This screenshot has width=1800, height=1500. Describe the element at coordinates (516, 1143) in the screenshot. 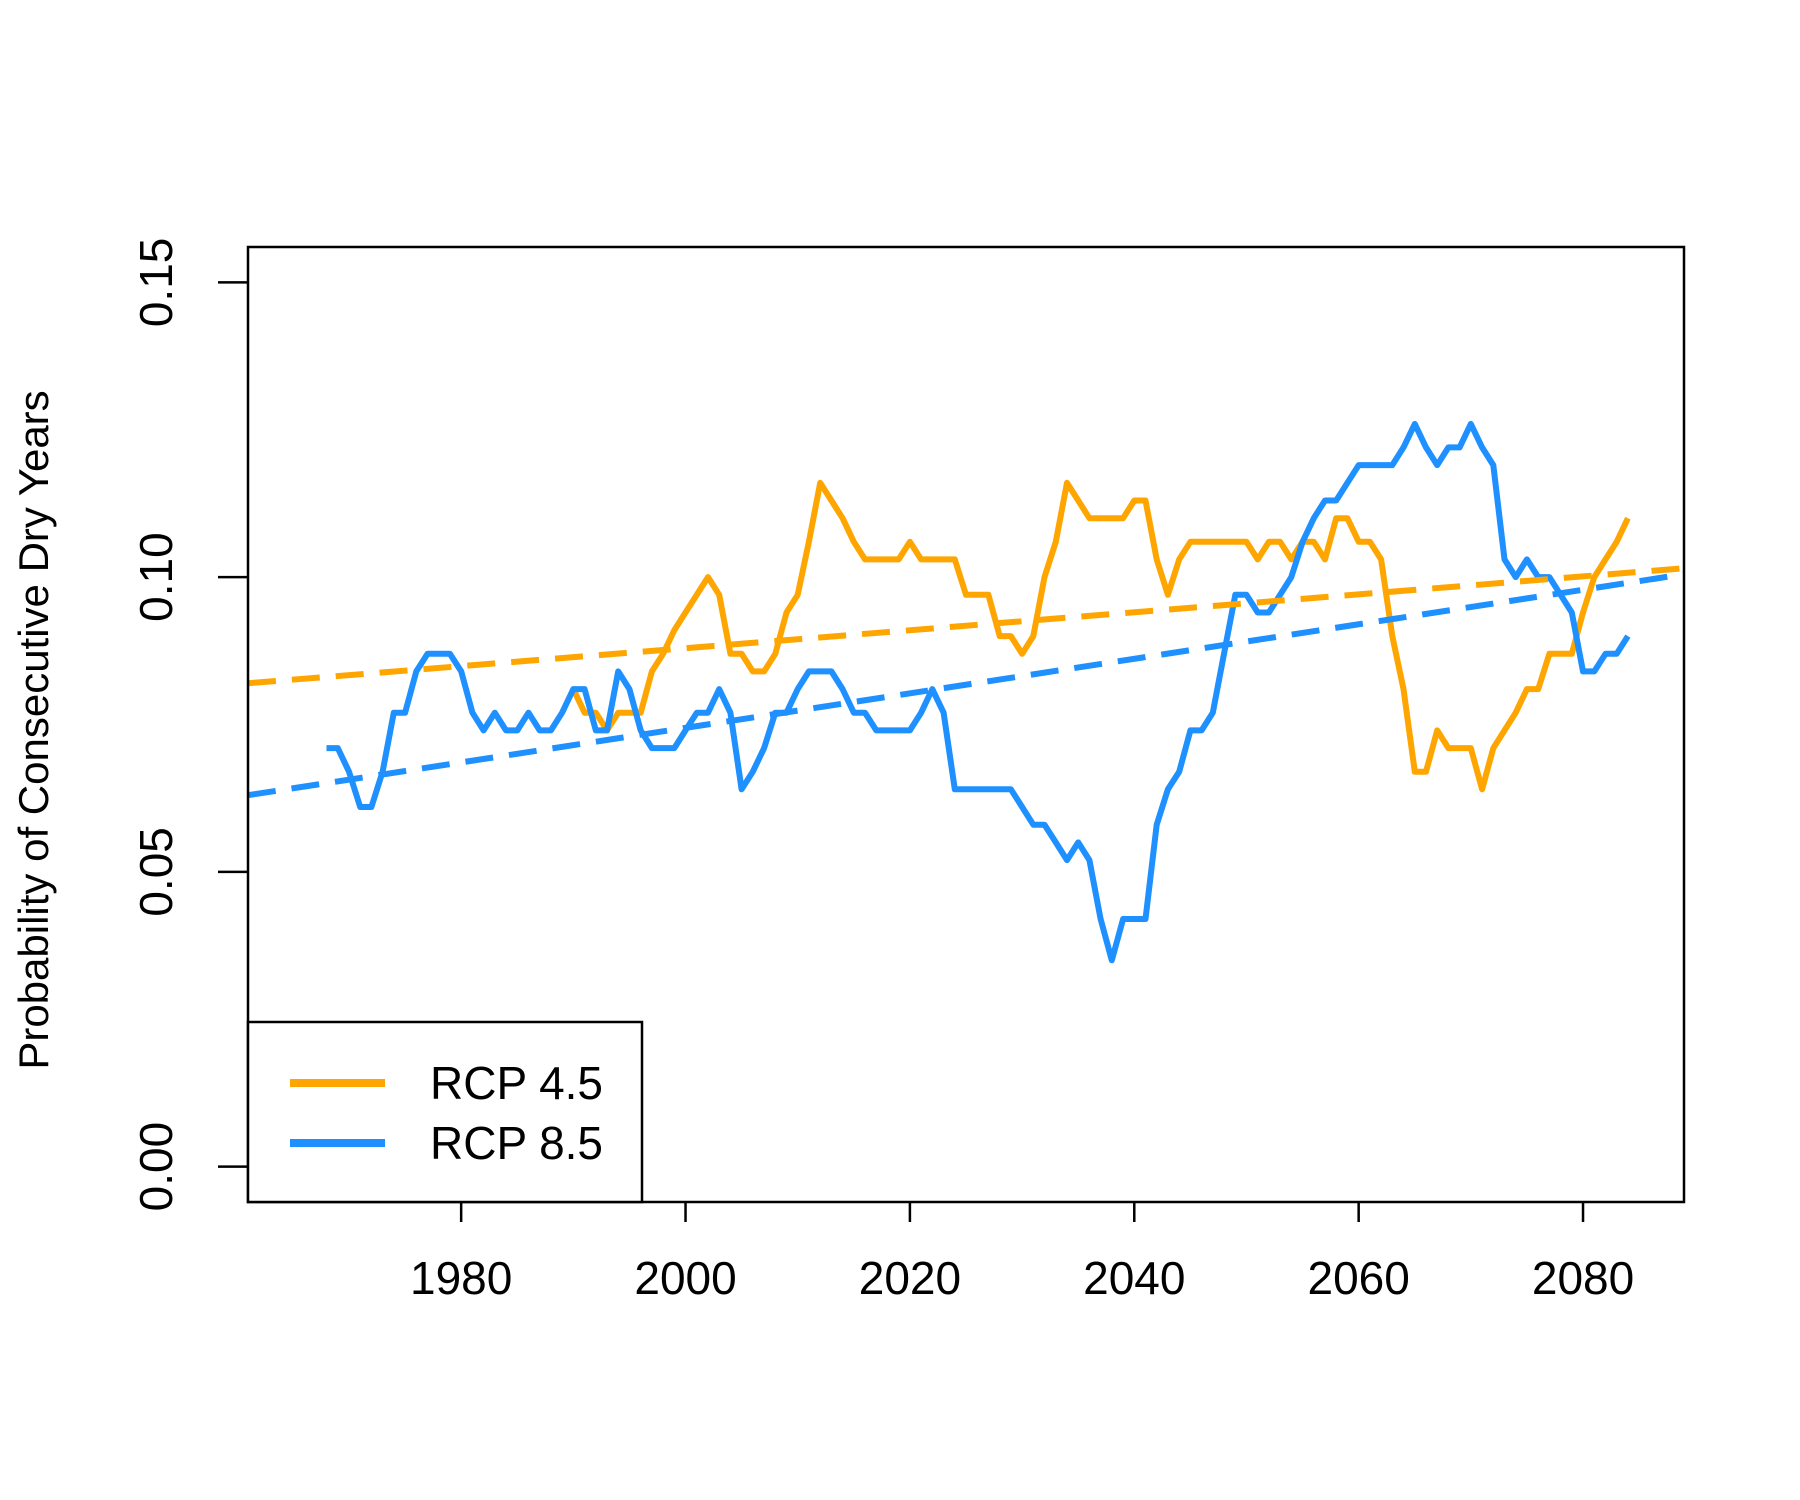

I see `legend-label: RCP 8.5` at that location.